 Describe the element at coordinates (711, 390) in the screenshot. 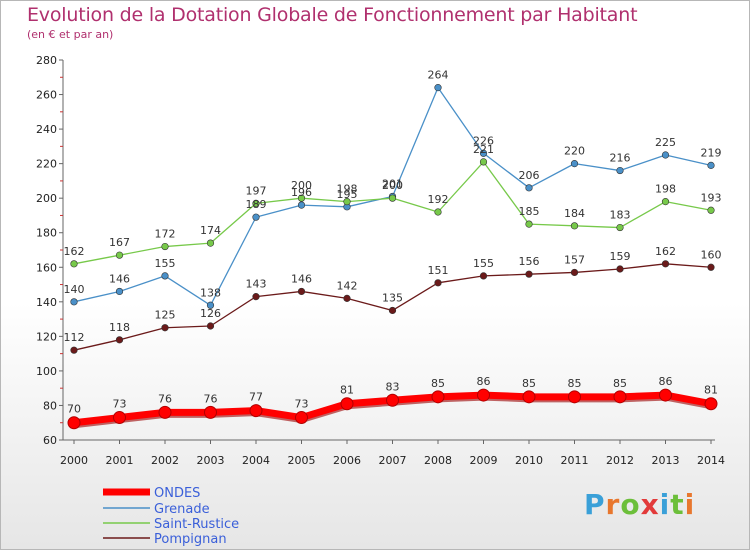

I see `ondes-data-label: 81` at that location.